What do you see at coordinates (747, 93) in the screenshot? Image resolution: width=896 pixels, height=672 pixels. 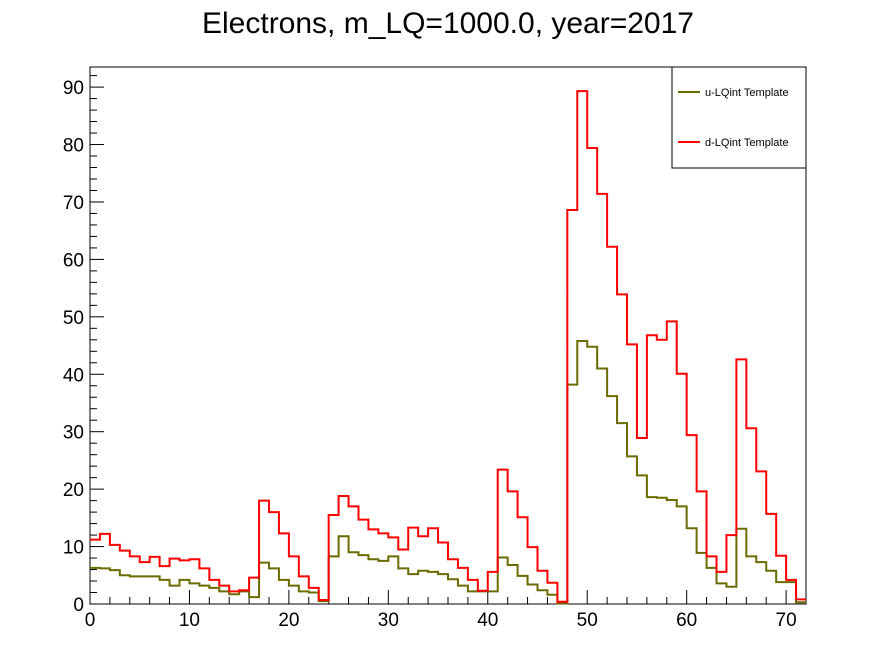 I see `legend-label-u: u-LQint Template` at bounding box center [747, 93].